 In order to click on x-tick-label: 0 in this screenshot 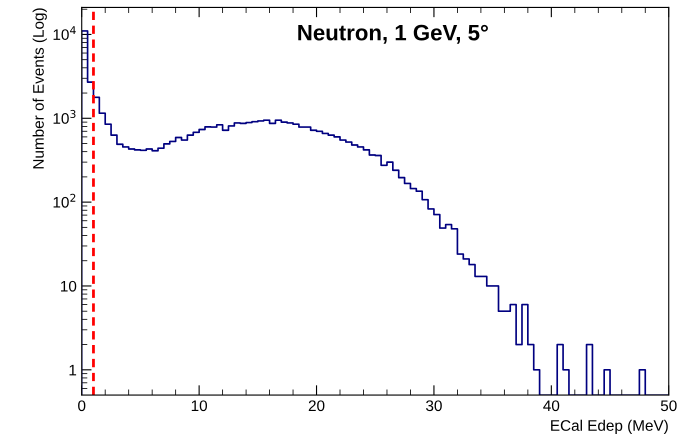, I will do `click(82, 406)`.